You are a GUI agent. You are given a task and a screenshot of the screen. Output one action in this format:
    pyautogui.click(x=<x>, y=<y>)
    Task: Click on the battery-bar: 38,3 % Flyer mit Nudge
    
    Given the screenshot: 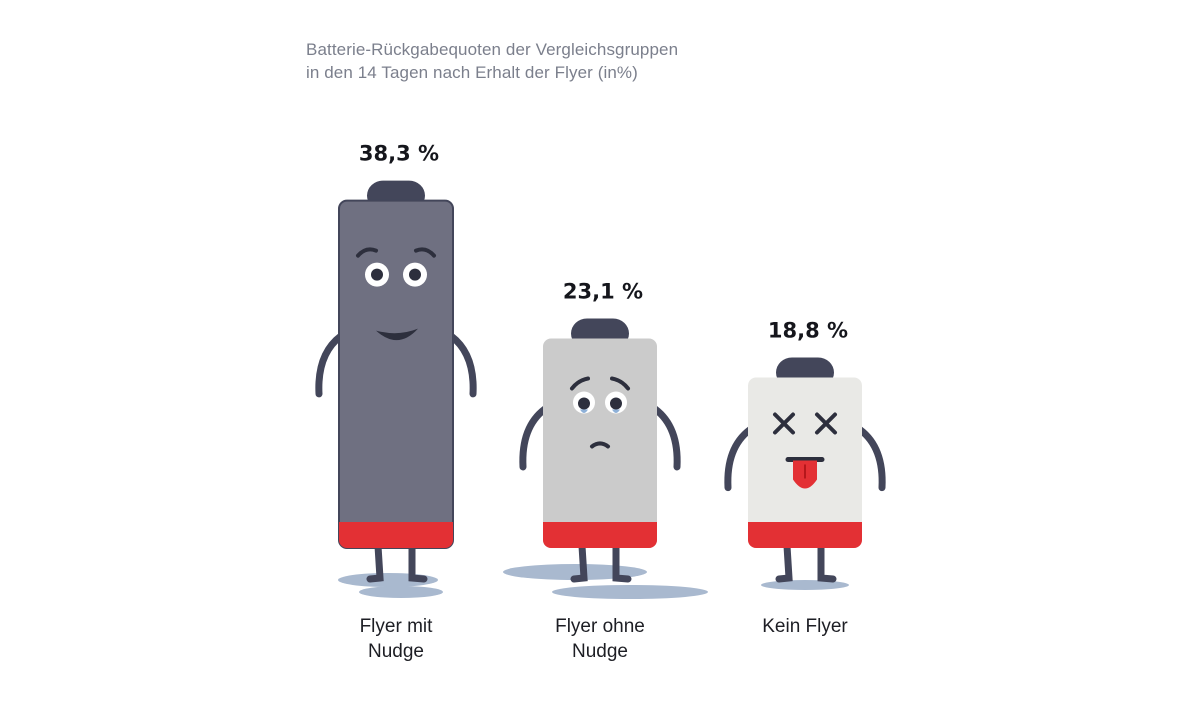 What is the action you would take?
    pyautogui.click(x=396, y=402)
    